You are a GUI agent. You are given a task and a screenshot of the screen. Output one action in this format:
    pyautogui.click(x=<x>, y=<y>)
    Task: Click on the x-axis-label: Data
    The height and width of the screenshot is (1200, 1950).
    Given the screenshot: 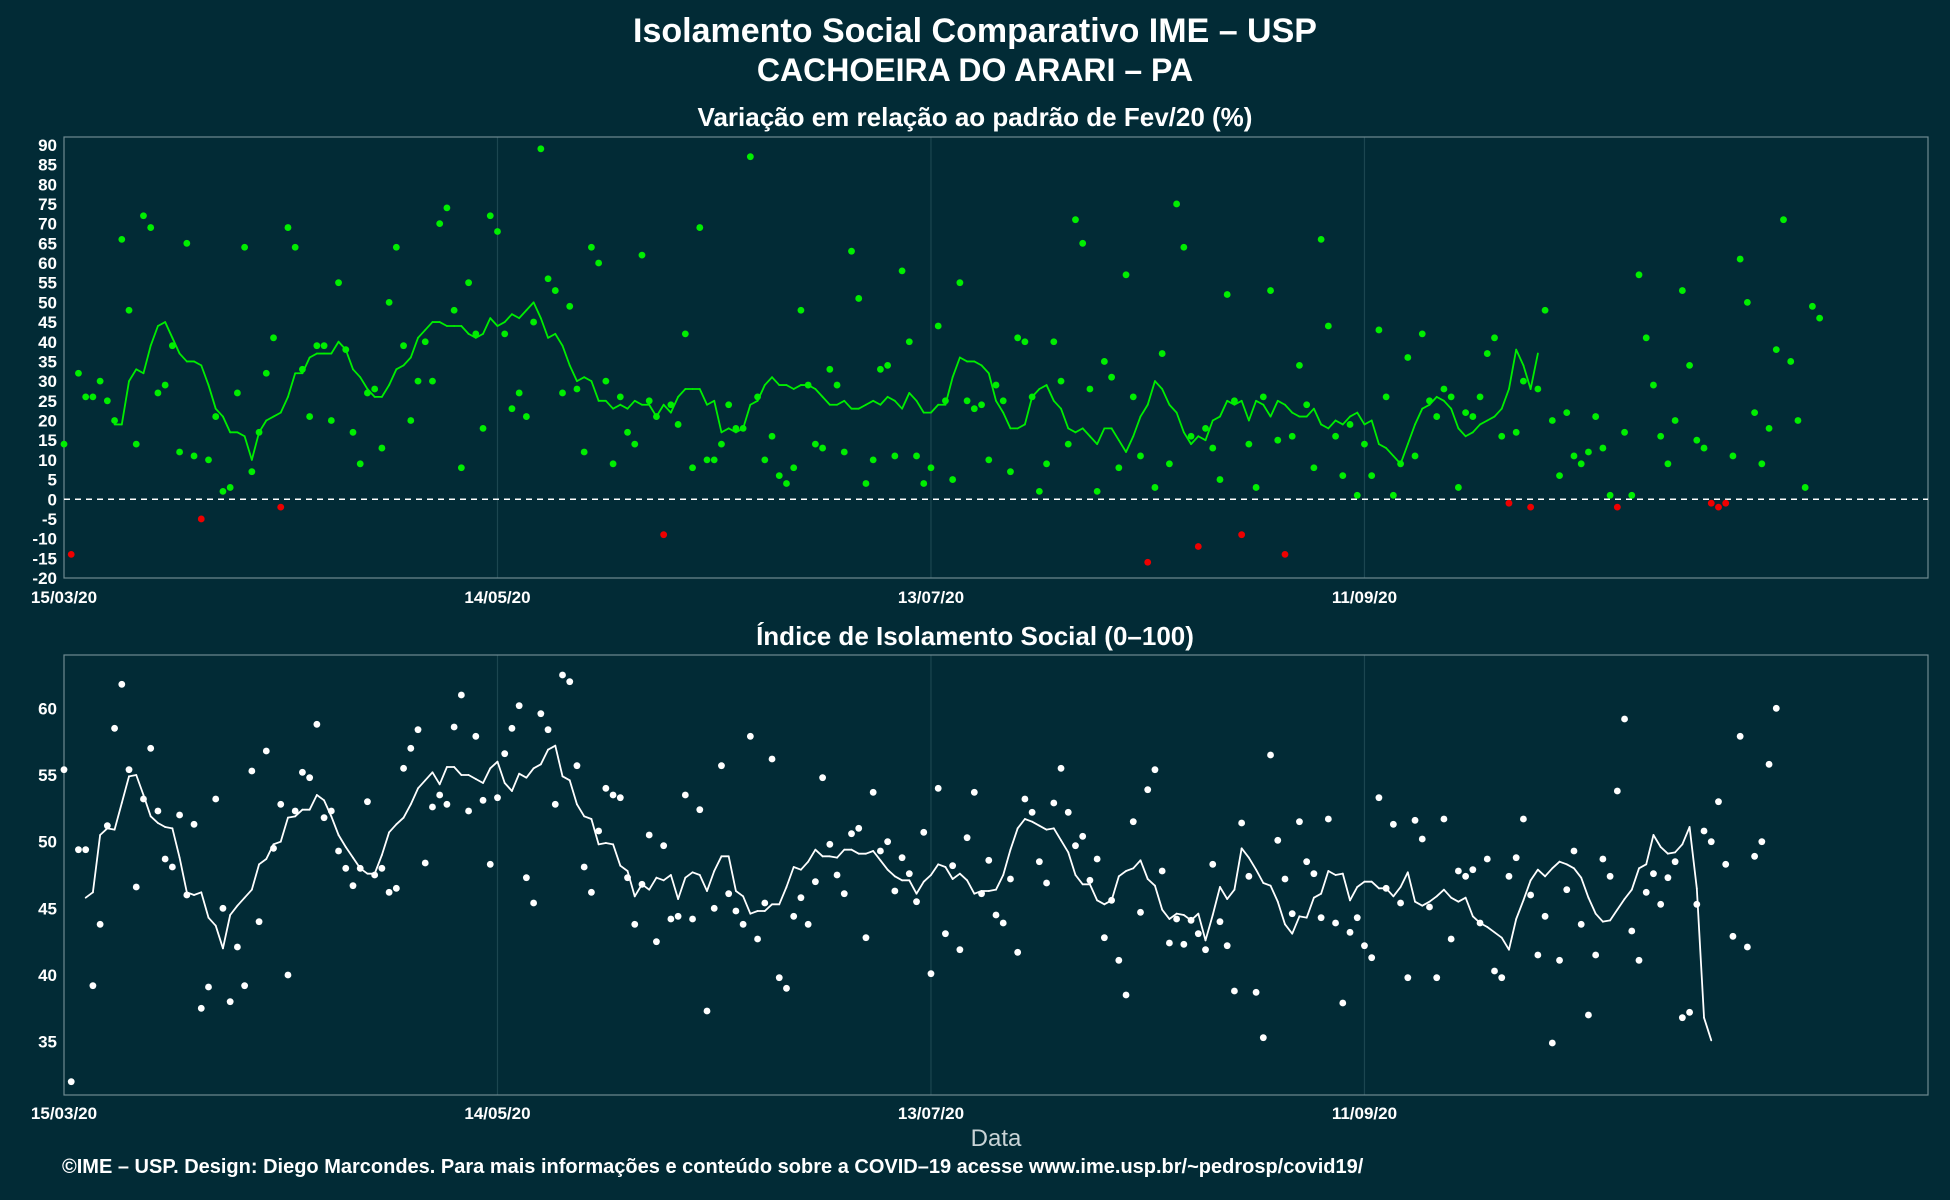 What is the action you would take?
    pyautogui.click(x=996, y=1138)
    